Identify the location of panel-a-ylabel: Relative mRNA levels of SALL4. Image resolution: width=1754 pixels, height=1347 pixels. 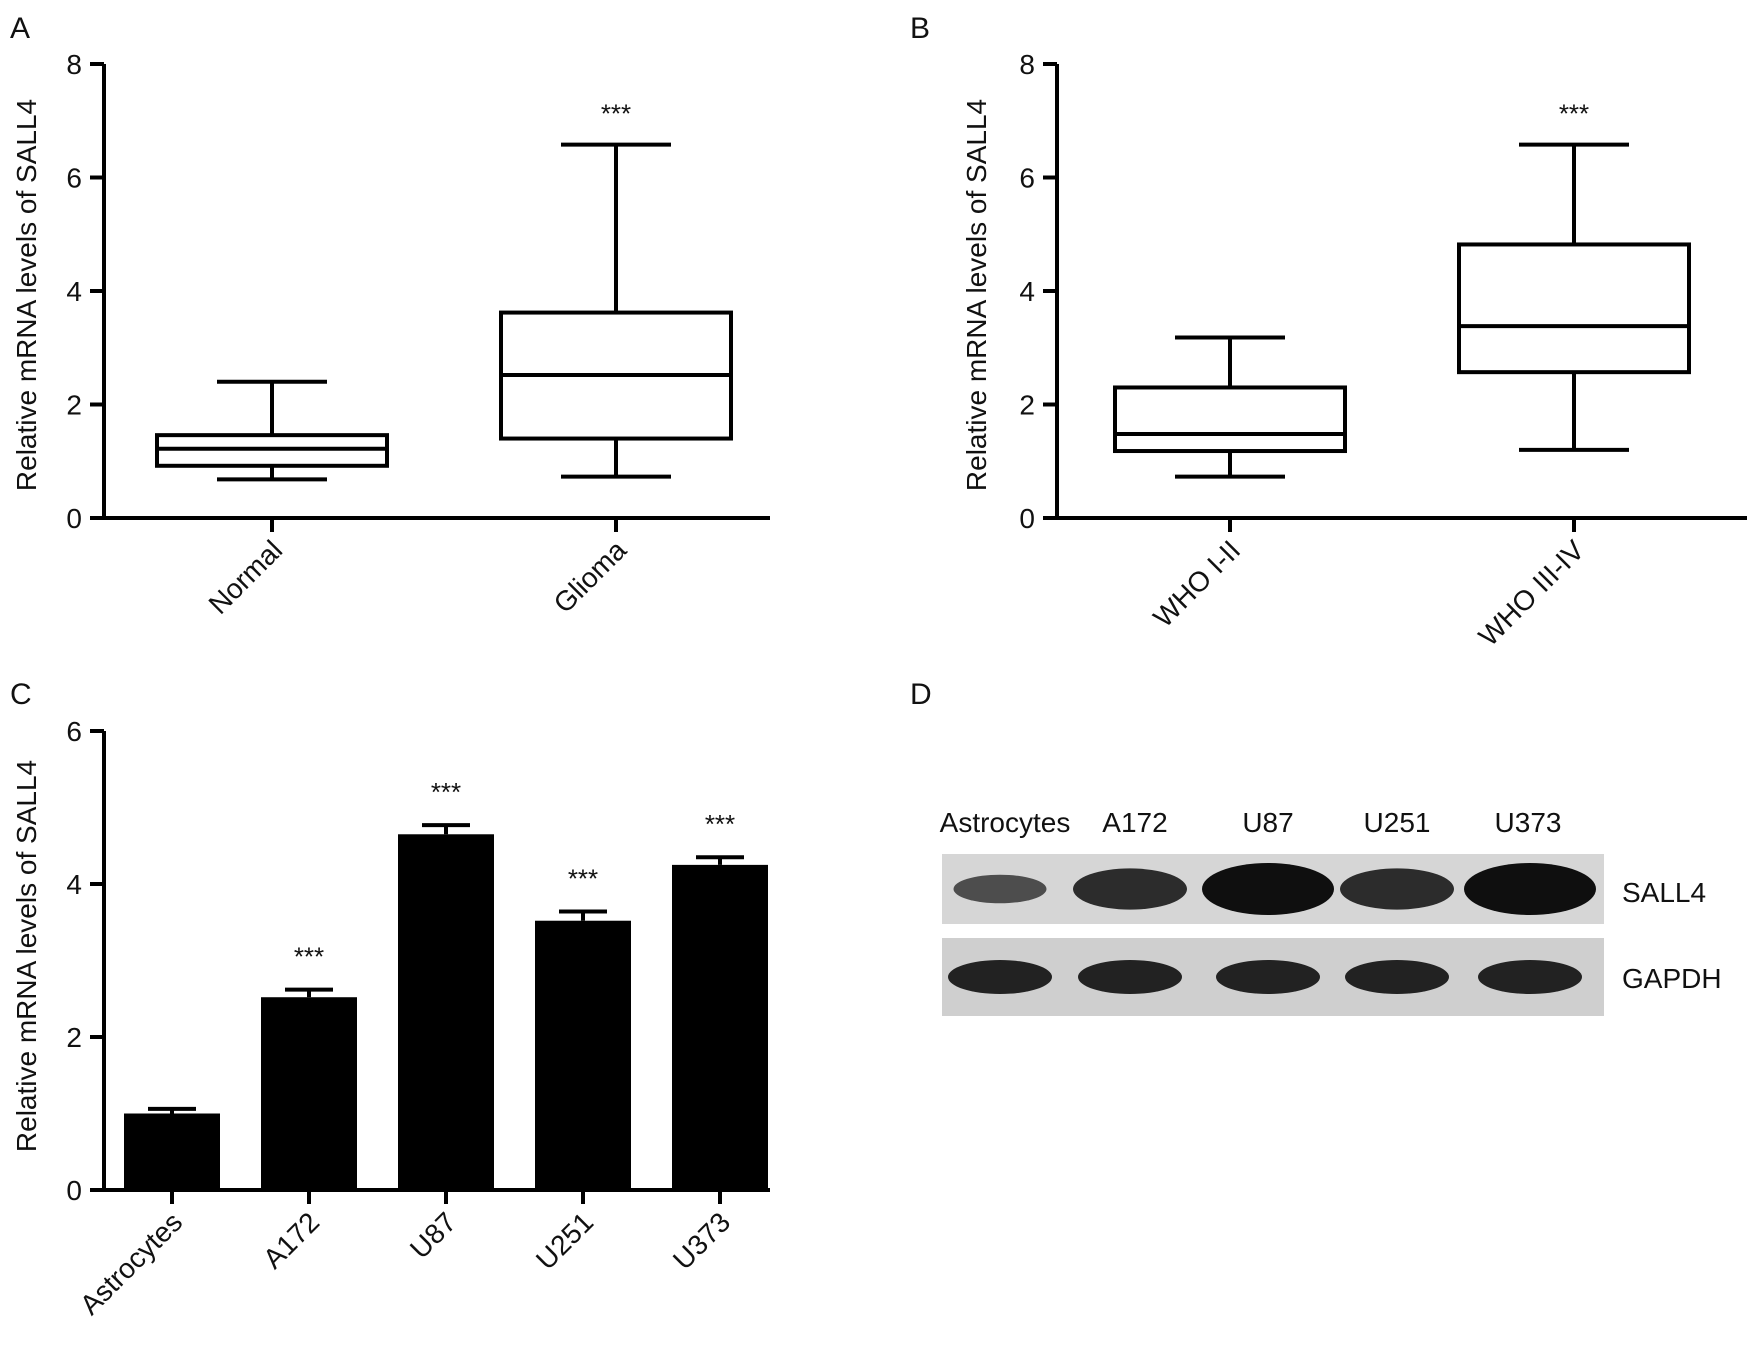
(26, 295).